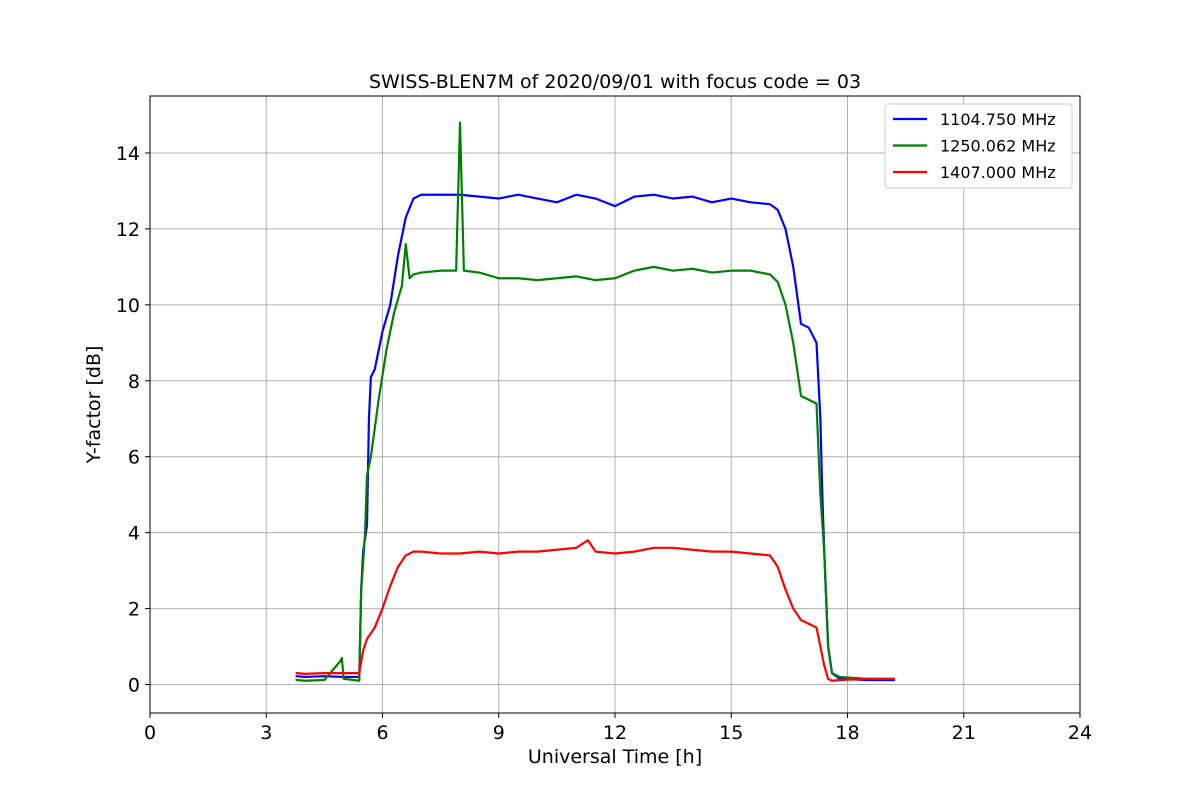 The width and height of the screenshot is (1200, 805). I want to click on x-tick-label: 0, so click(150, 733).